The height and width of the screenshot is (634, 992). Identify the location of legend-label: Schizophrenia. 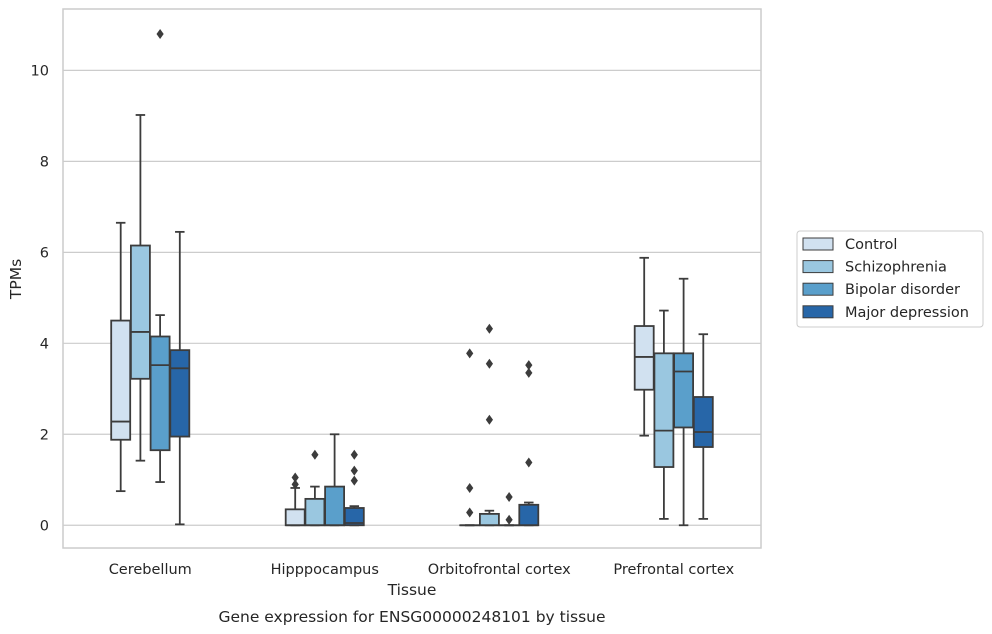
(896, 268).